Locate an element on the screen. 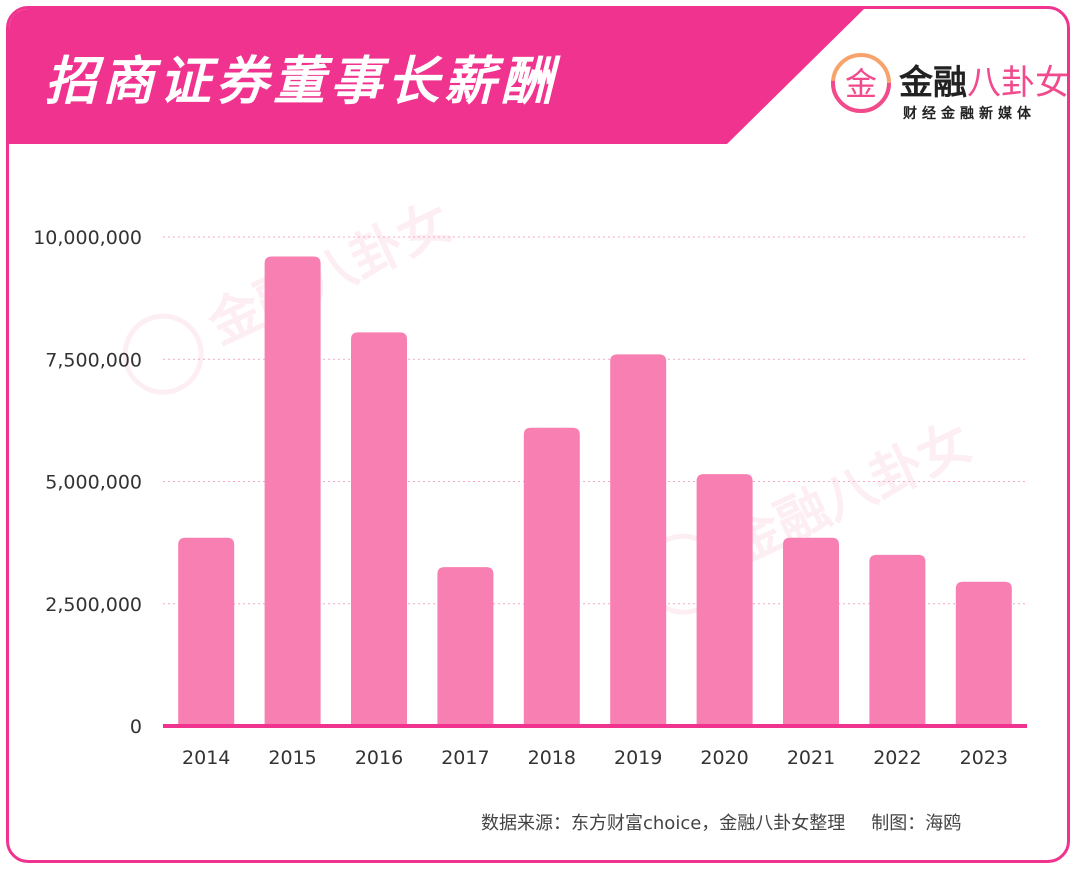 This screenshot has width=1080, height=873. x-tick-label: 2015 is located at coordinates (292, 758).